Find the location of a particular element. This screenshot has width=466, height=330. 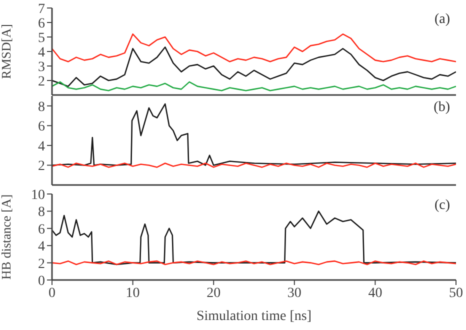

x-tick-label: 10 is located at coordinates (133, 293).